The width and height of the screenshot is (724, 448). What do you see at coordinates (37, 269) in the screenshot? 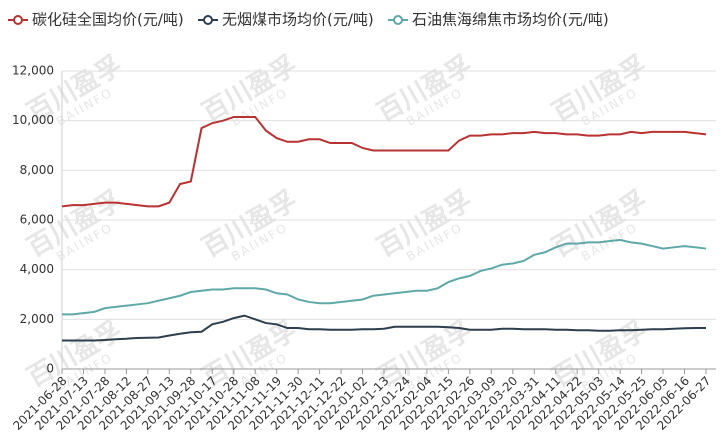
I see `y-tick-label: 4,000` at bounding box center [37, 269].